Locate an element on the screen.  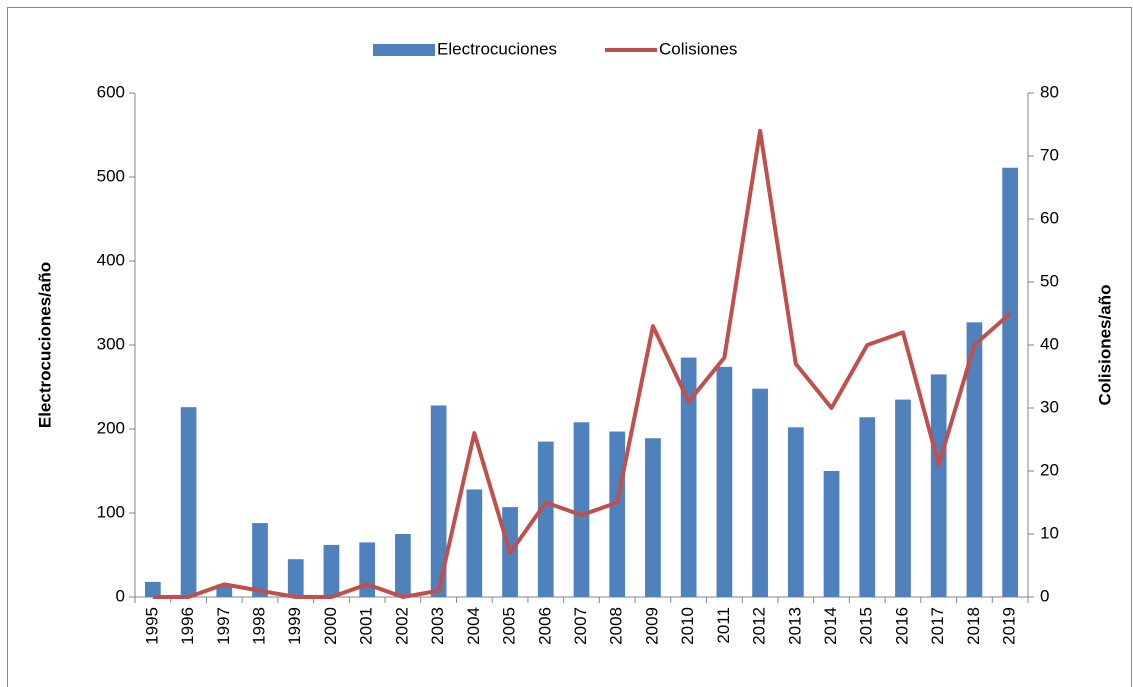
x-tick-label: 2017 is located at coordinates (937, 626).